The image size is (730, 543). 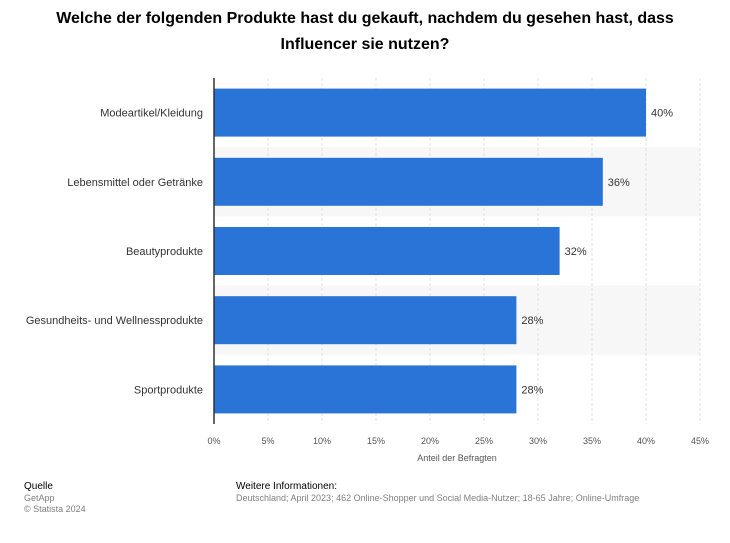 I want to click on tick-label: 25%, so click(x=484, y=441).